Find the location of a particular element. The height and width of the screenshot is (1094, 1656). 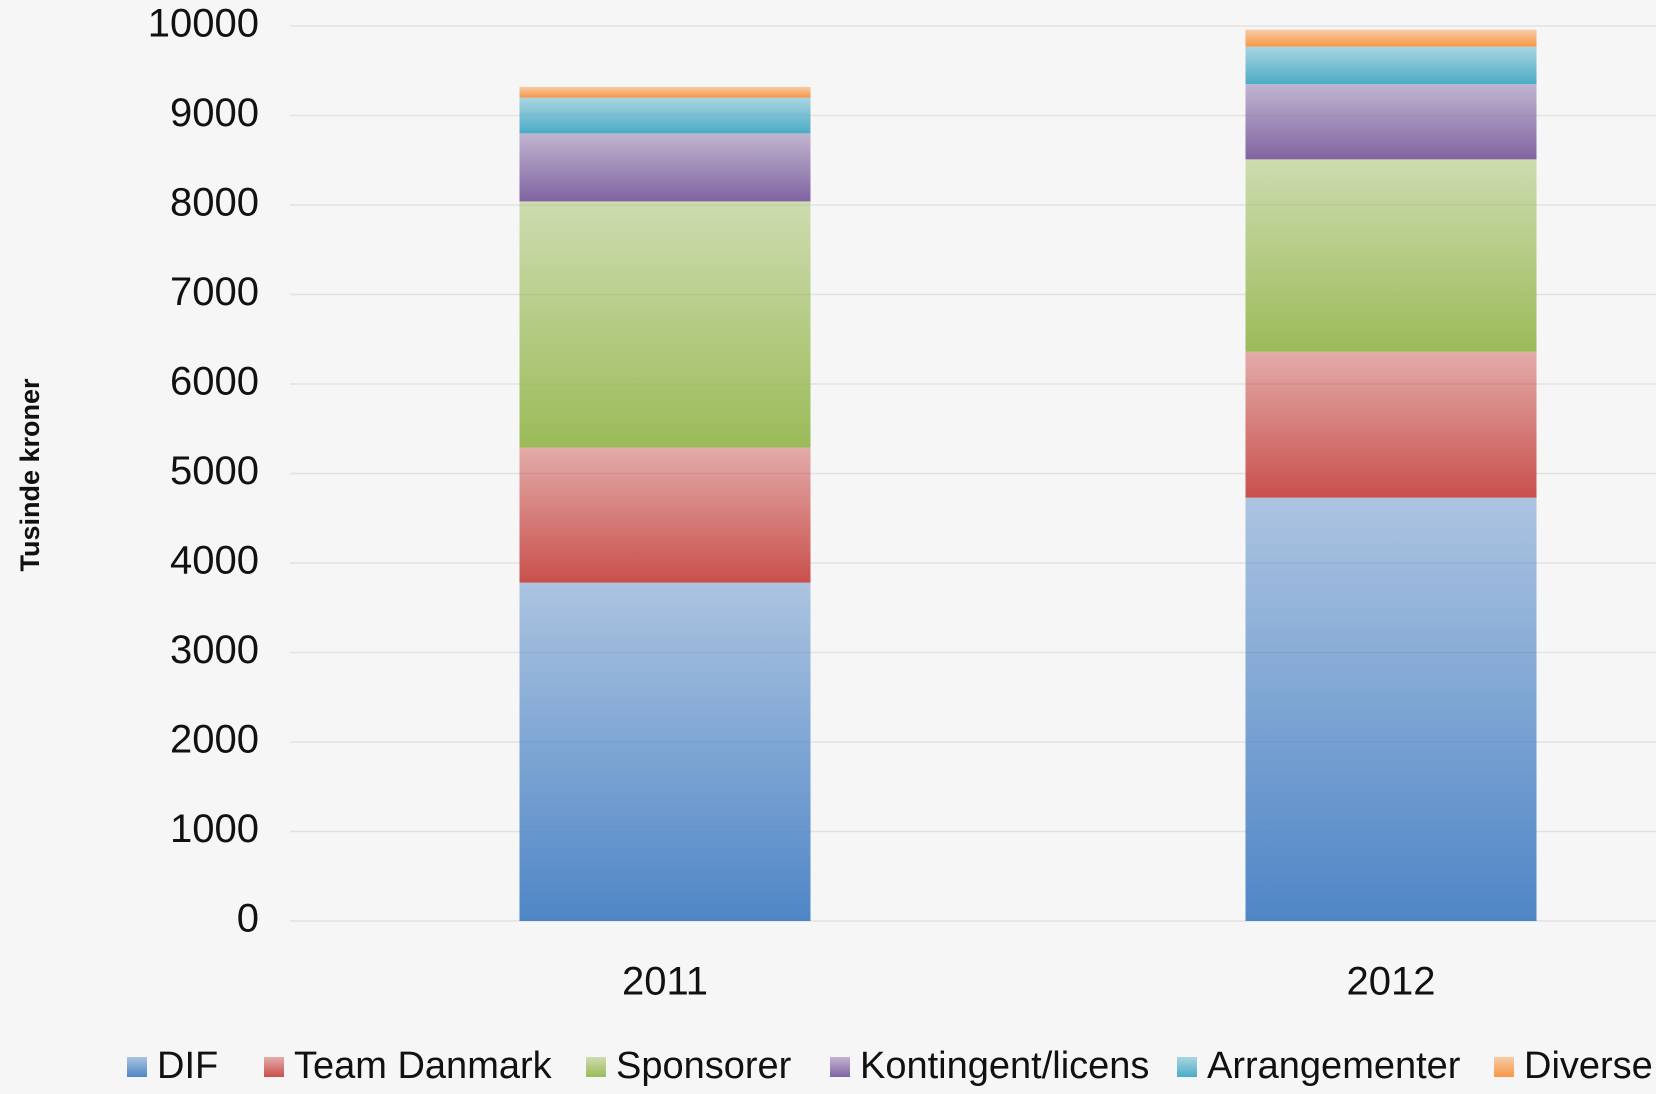

y-tick-label: 10000 is located at coordinates (203, 24).